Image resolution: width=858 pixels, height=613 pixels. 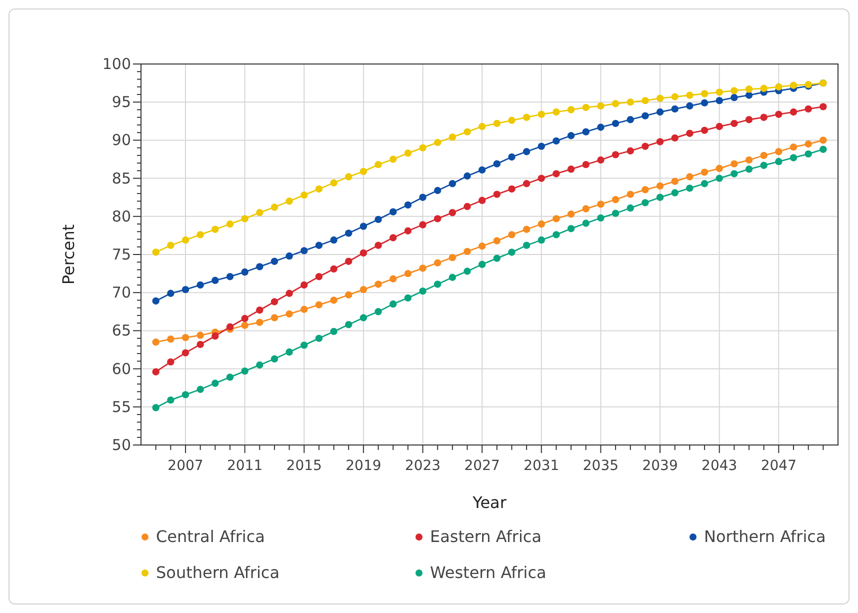 I want to click on x-tick-label: 2027, so click(x=482, y=466).